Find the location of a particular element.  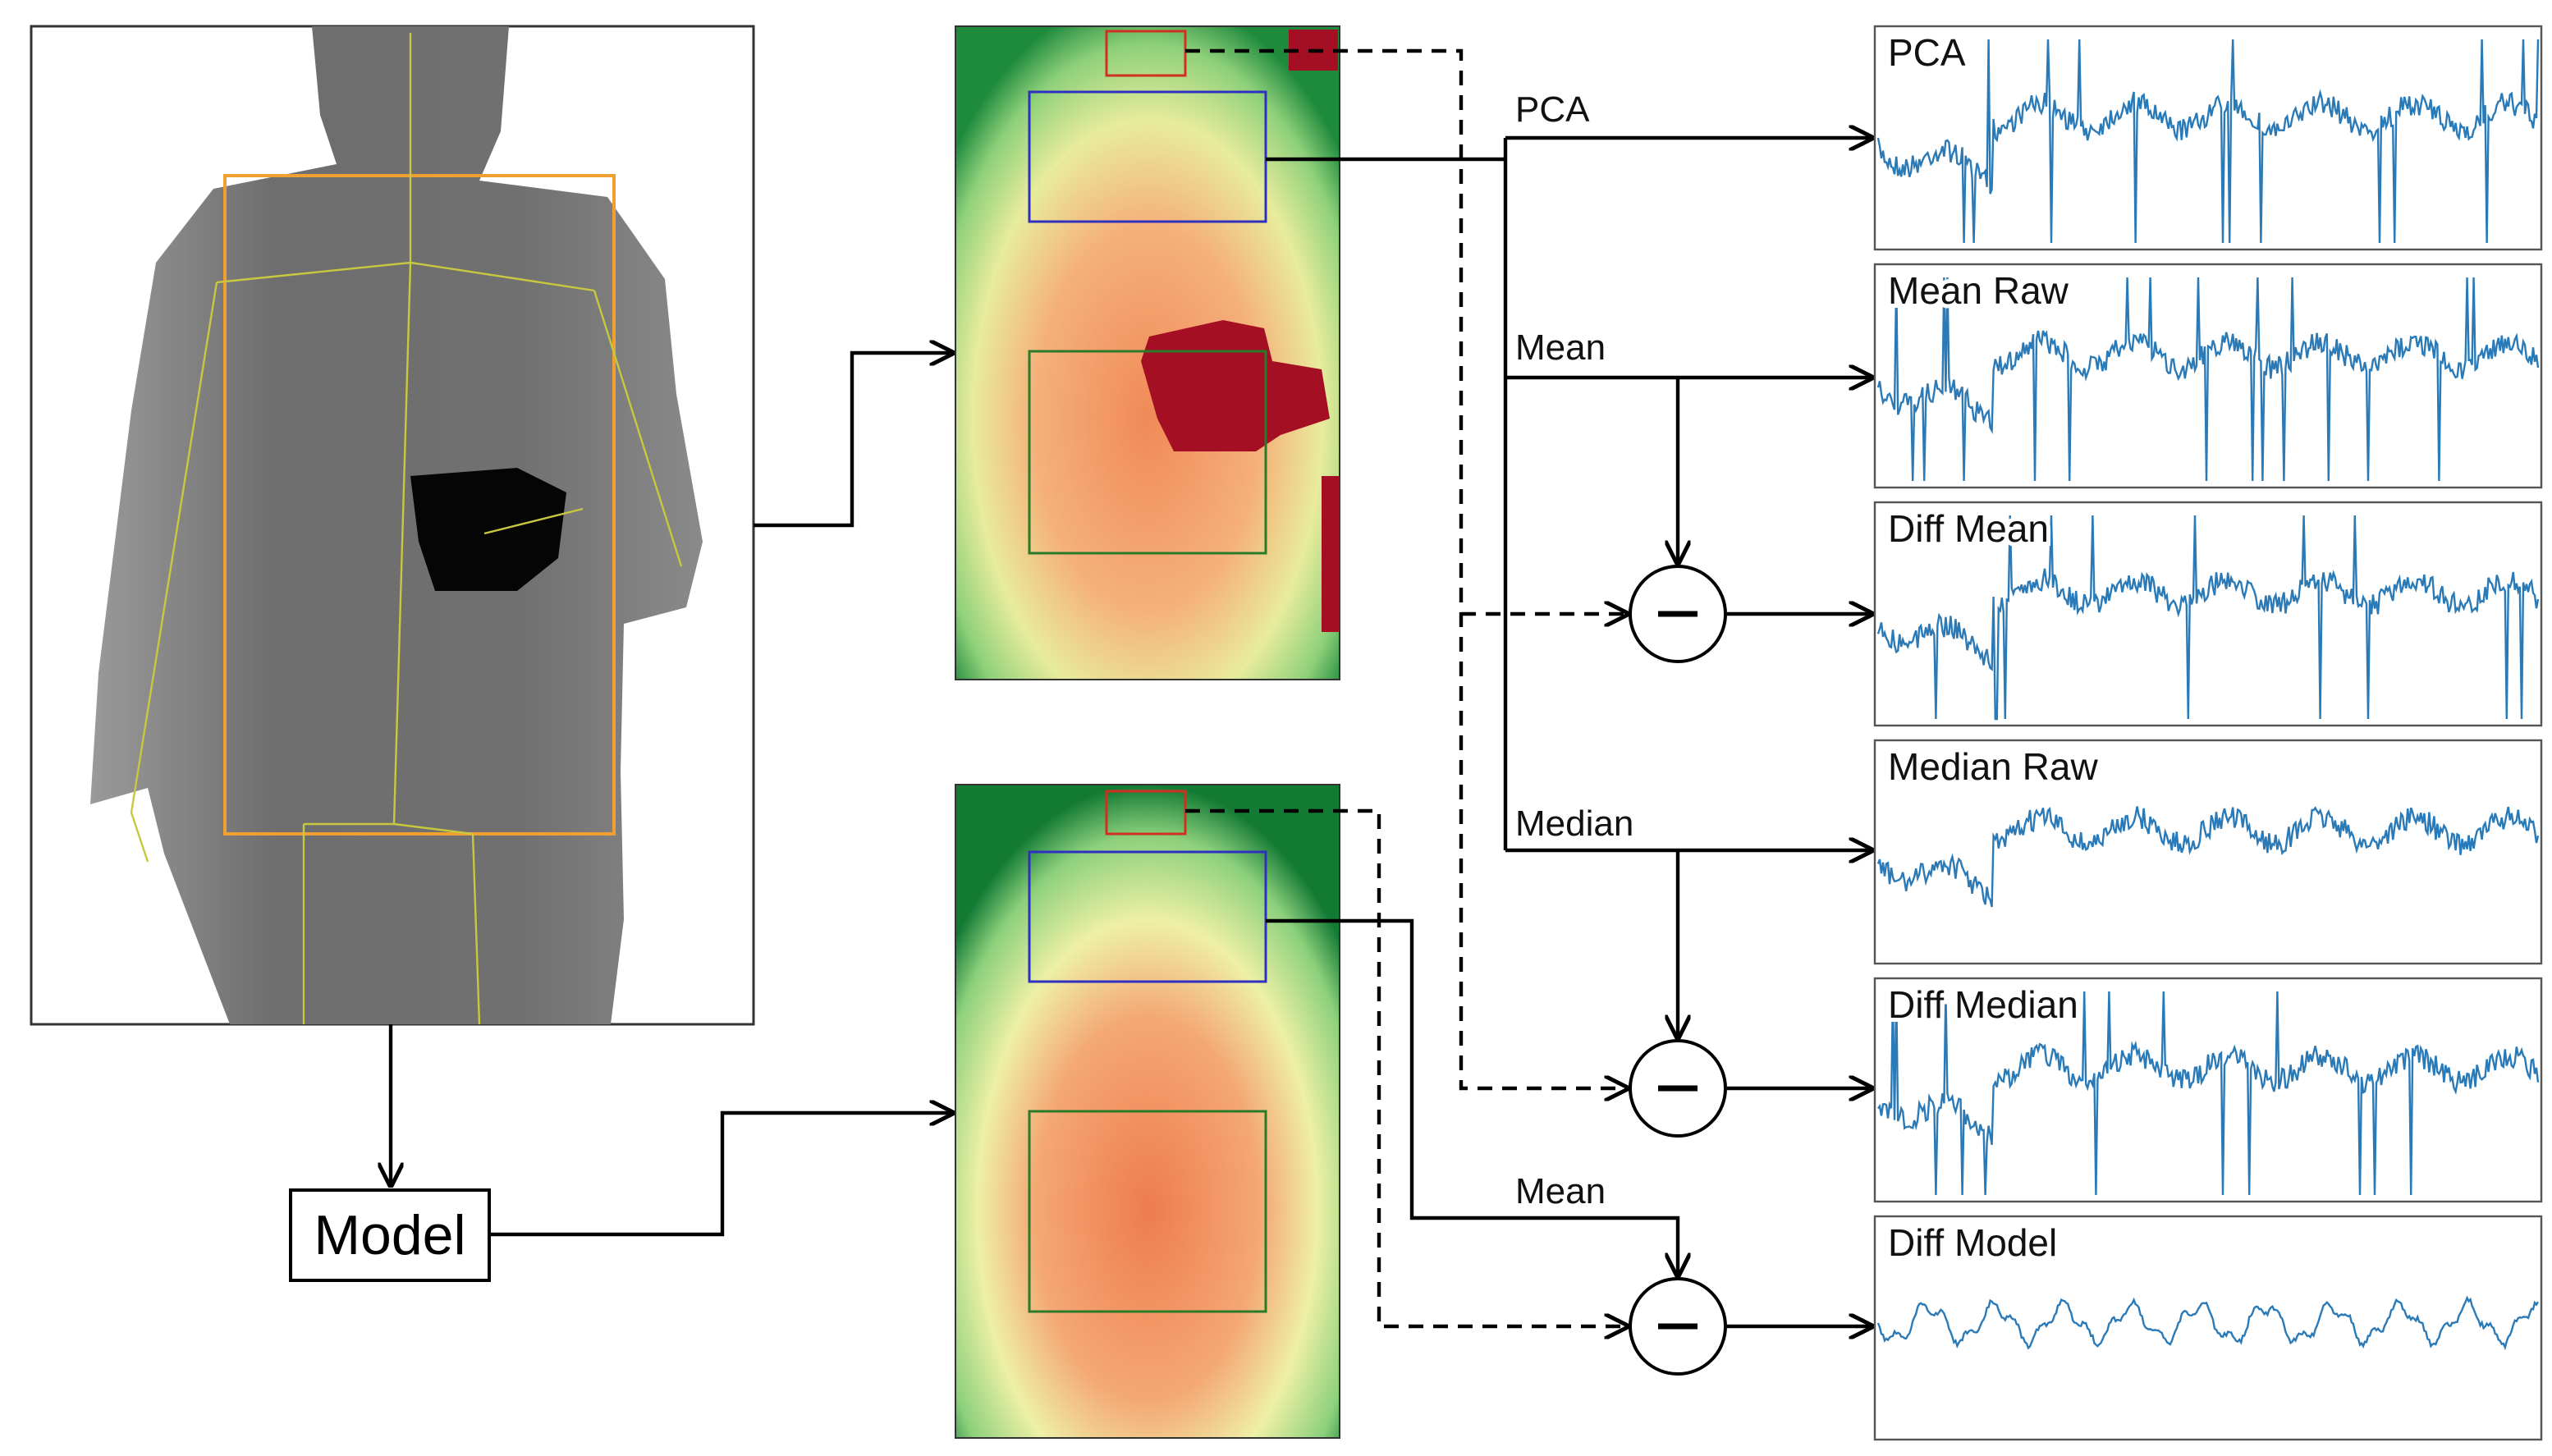

subtract-nodes is located at coordinates (1678, 970).